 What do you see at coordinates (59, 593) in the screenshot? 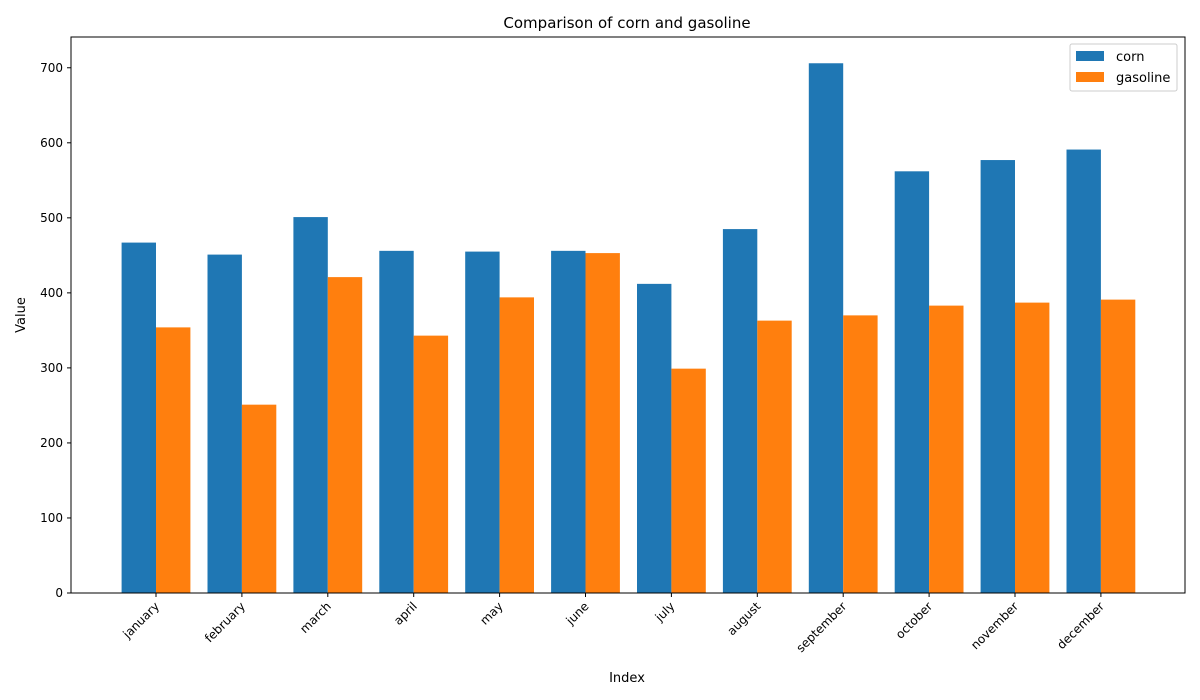
I see `y-tick-label: 0` at bounding box center [59, 593].